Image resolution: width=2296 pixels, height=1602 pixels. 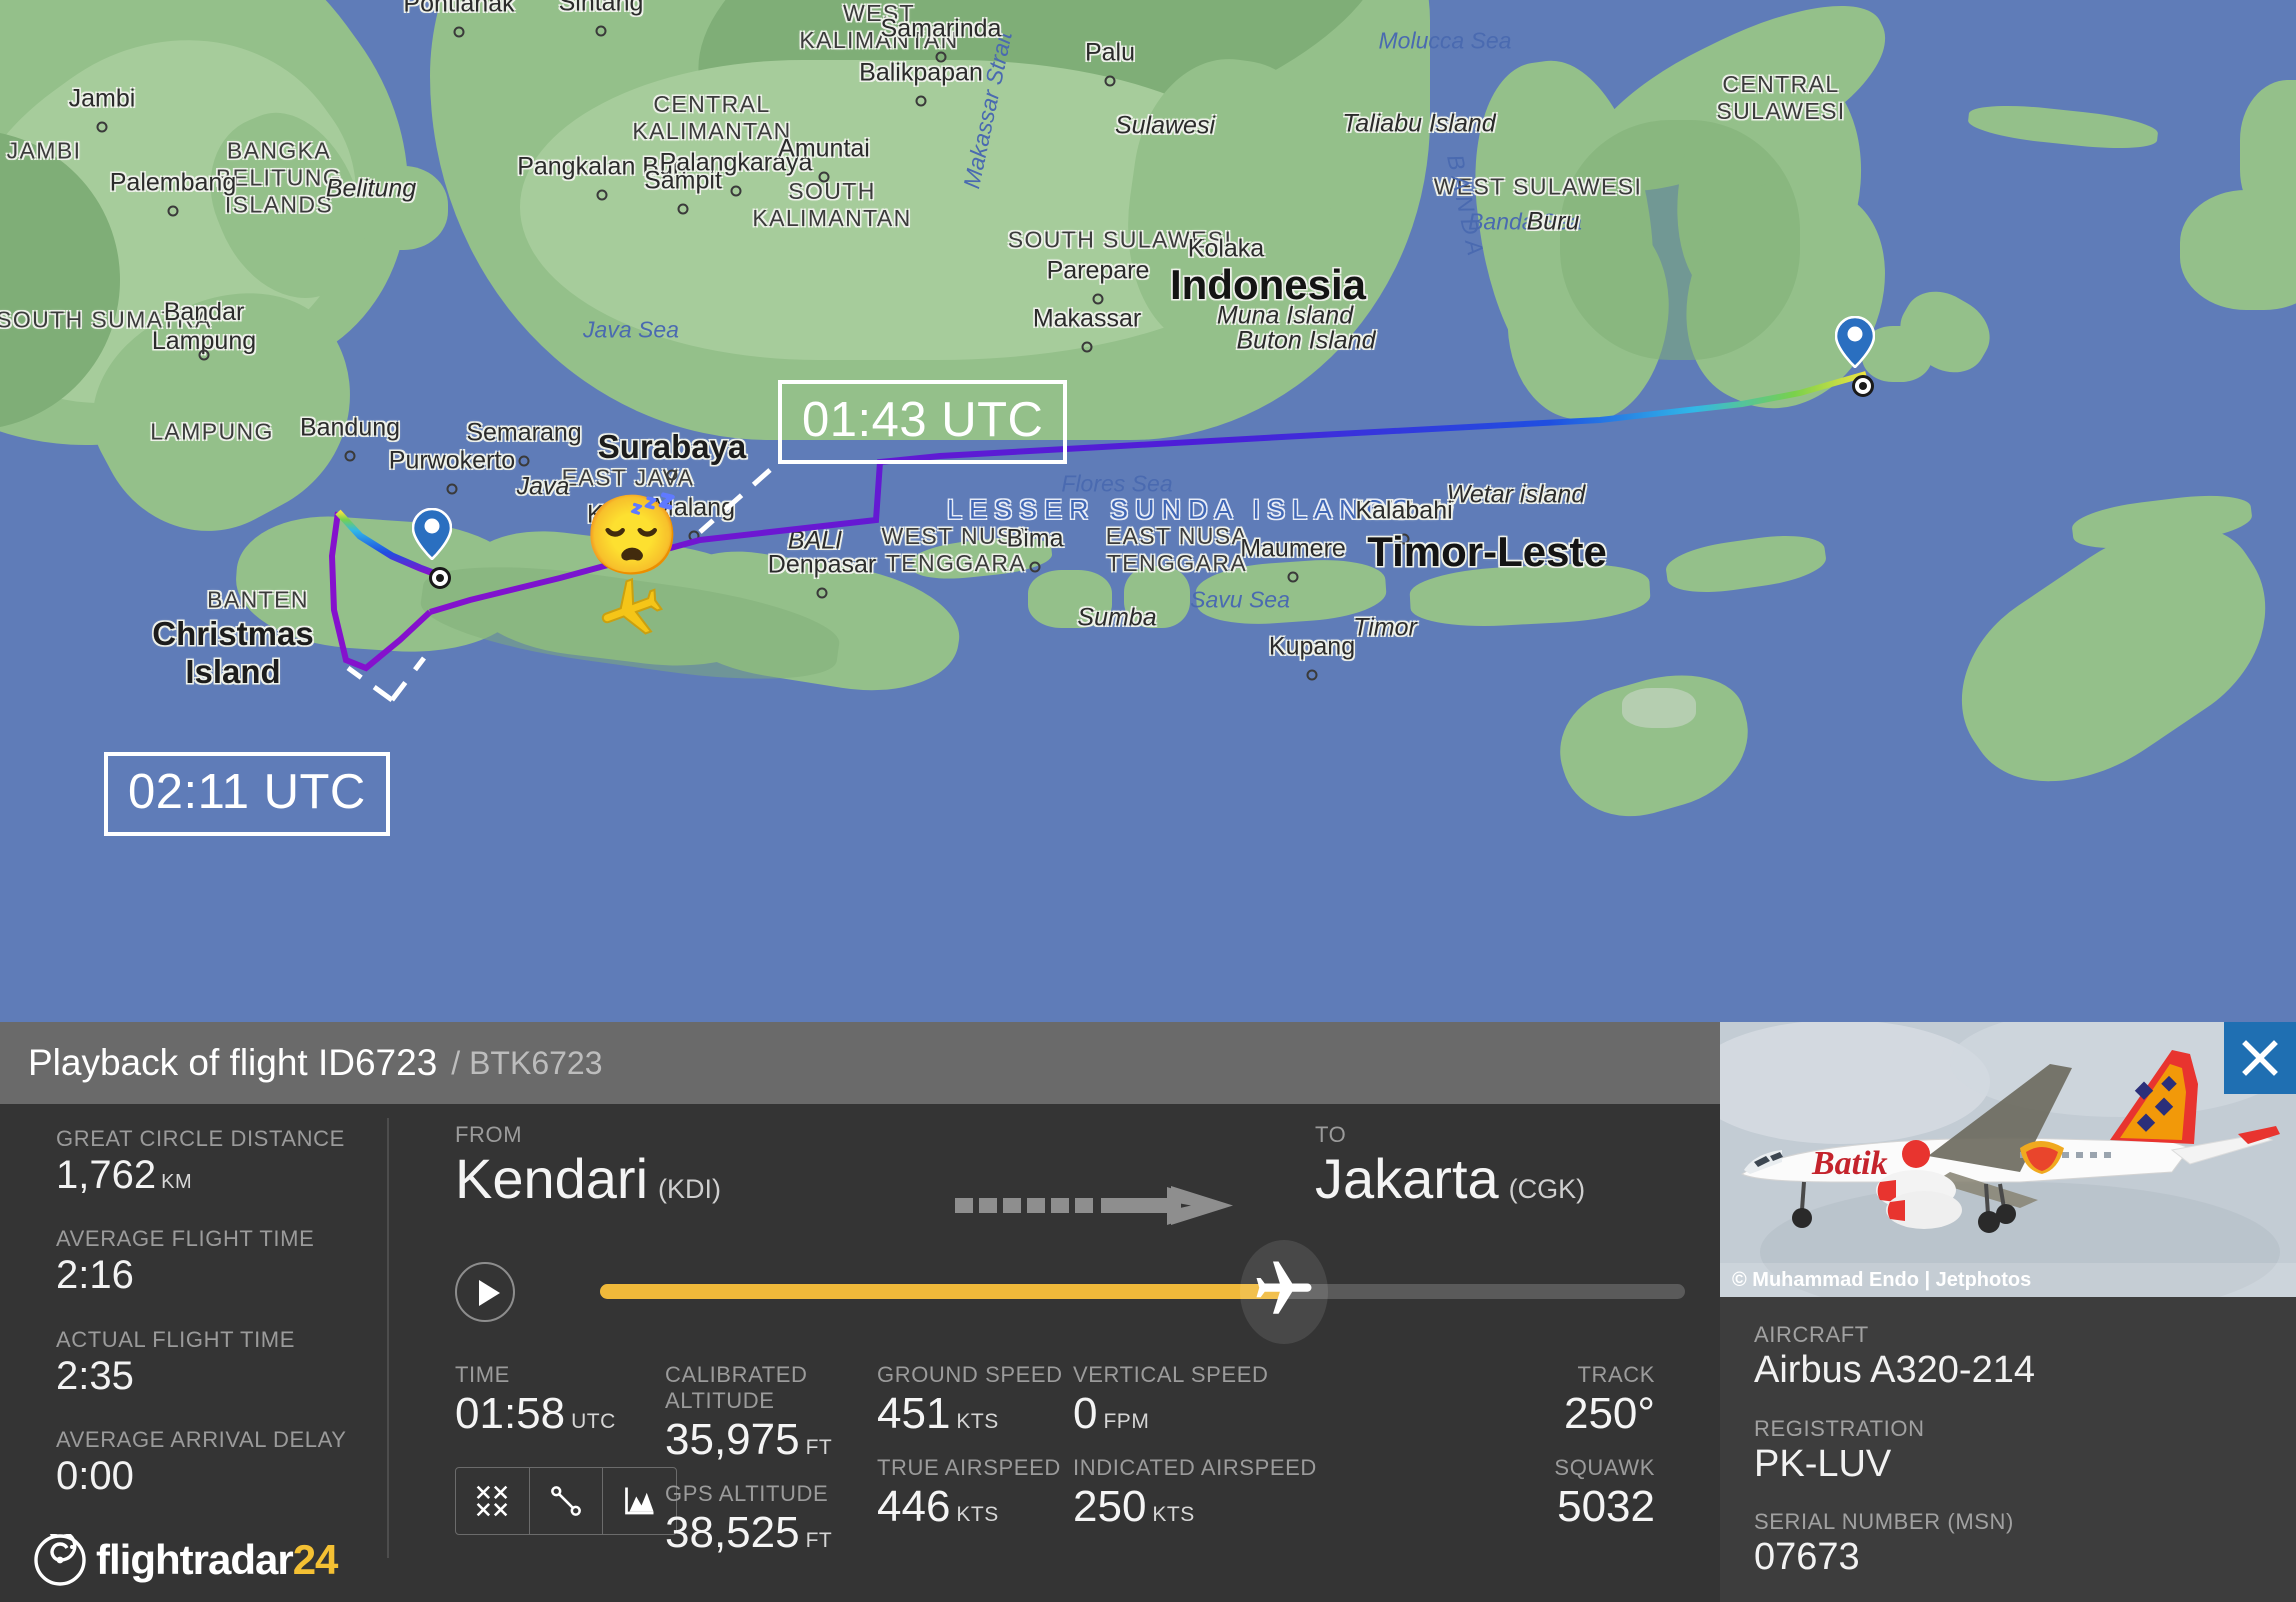 What do you see at coordinates (1863, 386) in the screenshot?
I see `airport-marker-dot` at bounding box center [1863, 386].